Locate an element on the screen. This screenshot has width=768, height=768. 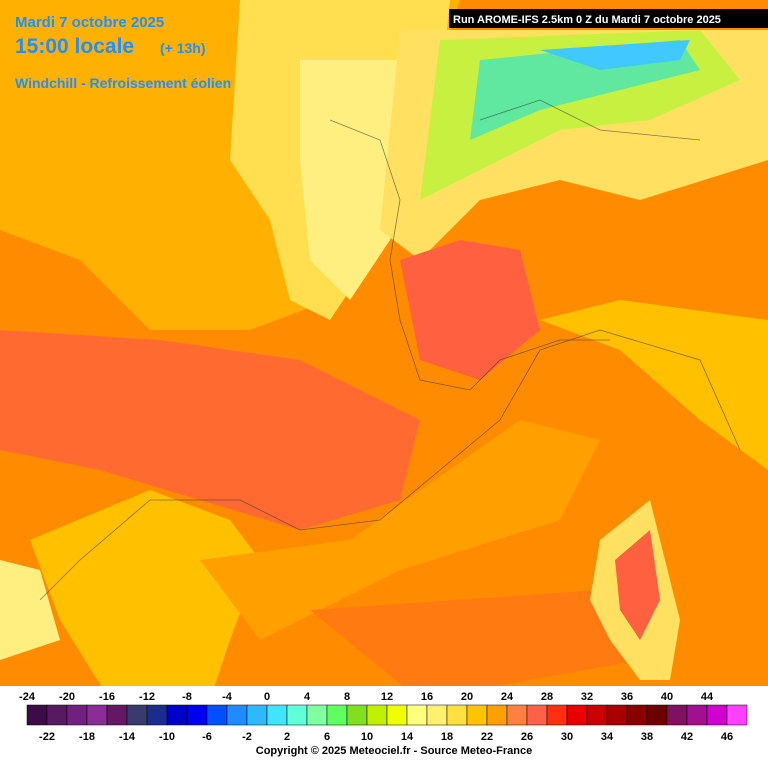
legend-label: 20 is located at coordinates (467, 697).